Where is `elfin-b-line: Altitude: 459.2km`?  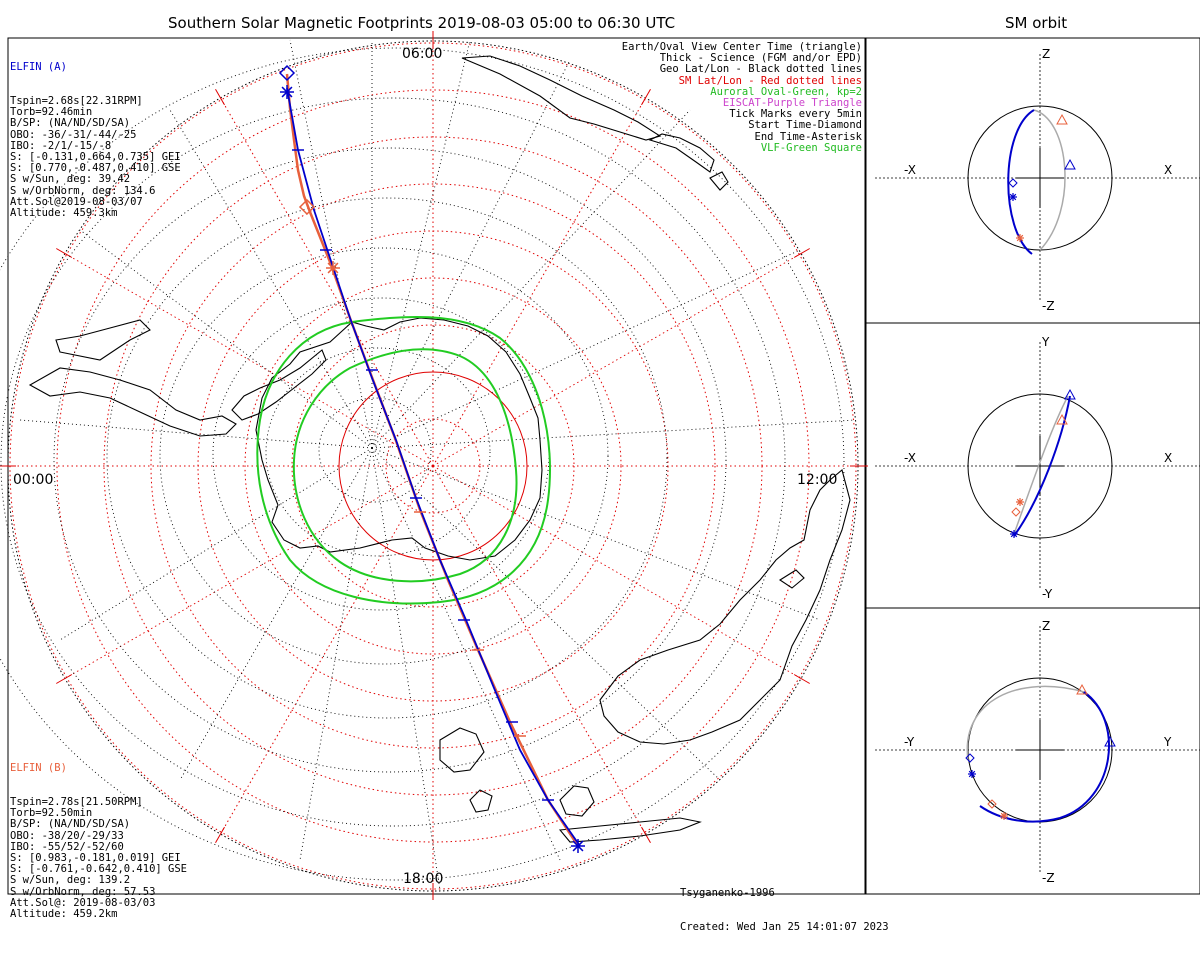
elfin-b-line: Altitude: 459.2km is located at coordinates (64, 914).